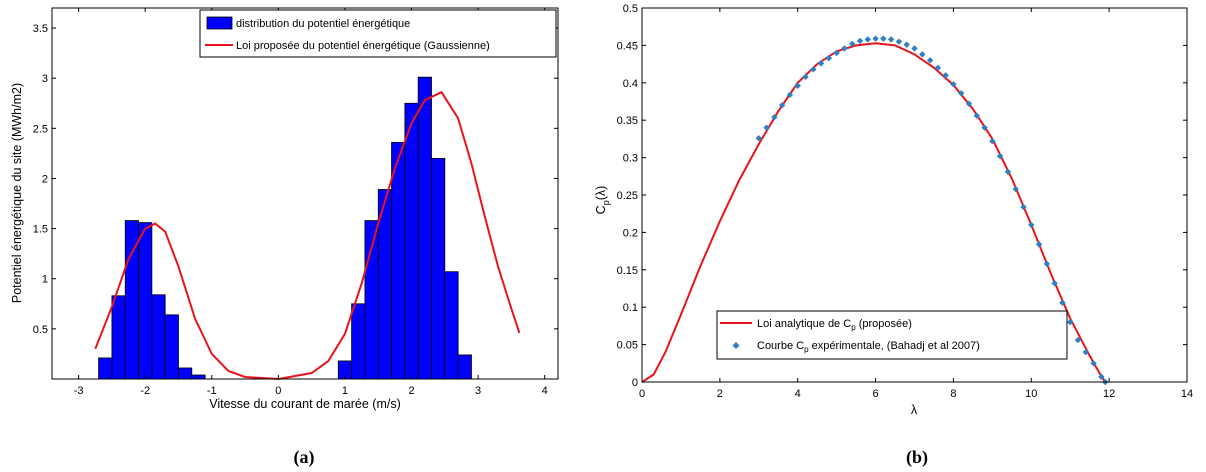 Image resolution: width=1206 pixels, height=472 pixels. Describe the element at coordinates (914, 410) in the screenshot. I see `panel-b-xlabel: λ` at that location.